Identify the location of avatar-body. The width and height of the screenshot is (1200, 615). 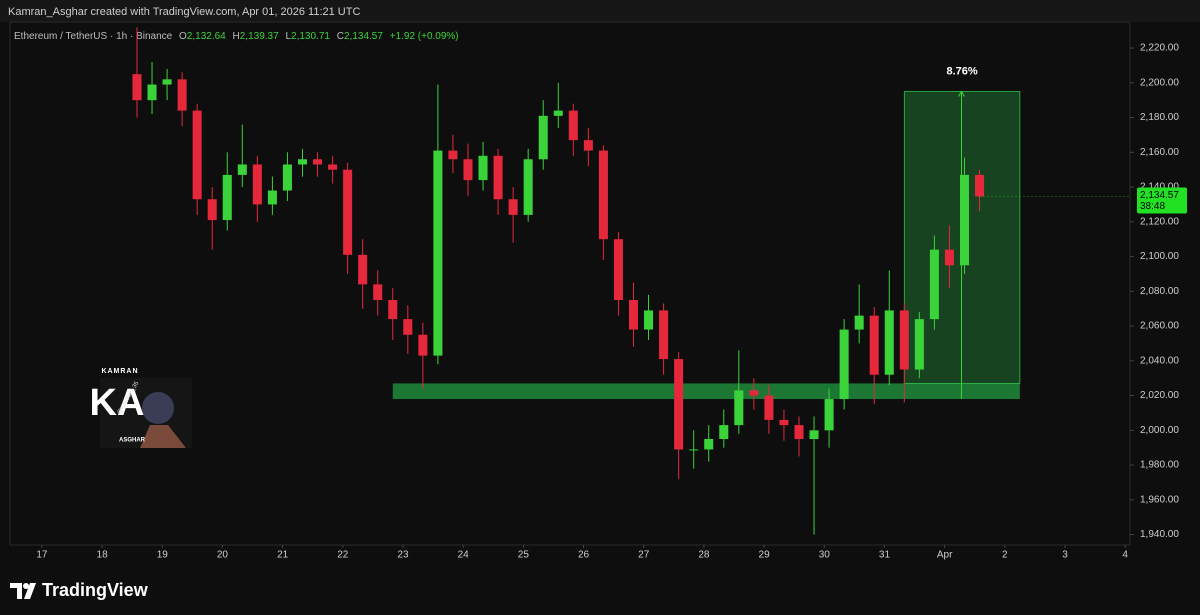
(163, 436).